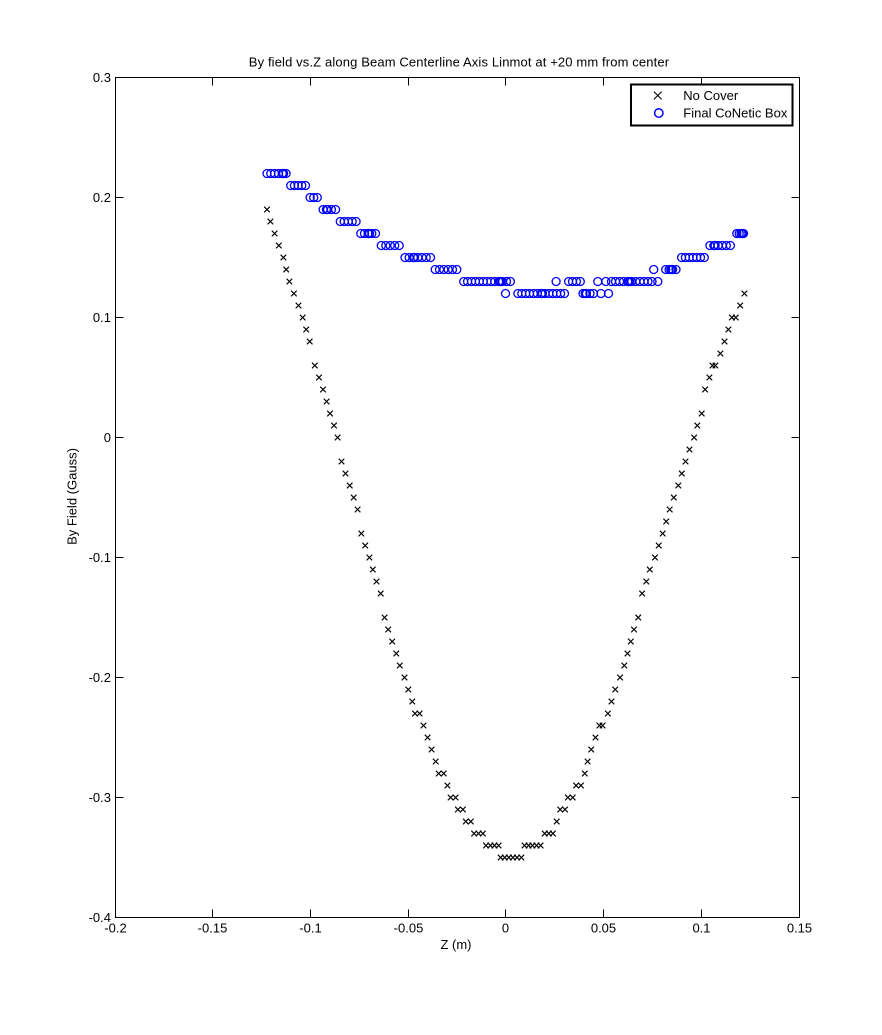  What do you see at coordinates (100, 917) in the screenshot?
I see `svg-text: -0.4` at bounding box center [100, 917].